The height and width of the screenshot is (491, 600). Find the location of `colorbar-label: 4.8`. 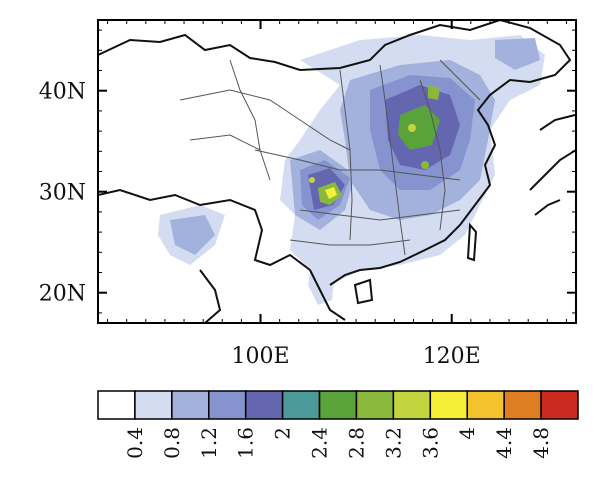

colorbar-label: 4.8 is located at coordinates (541, 443).